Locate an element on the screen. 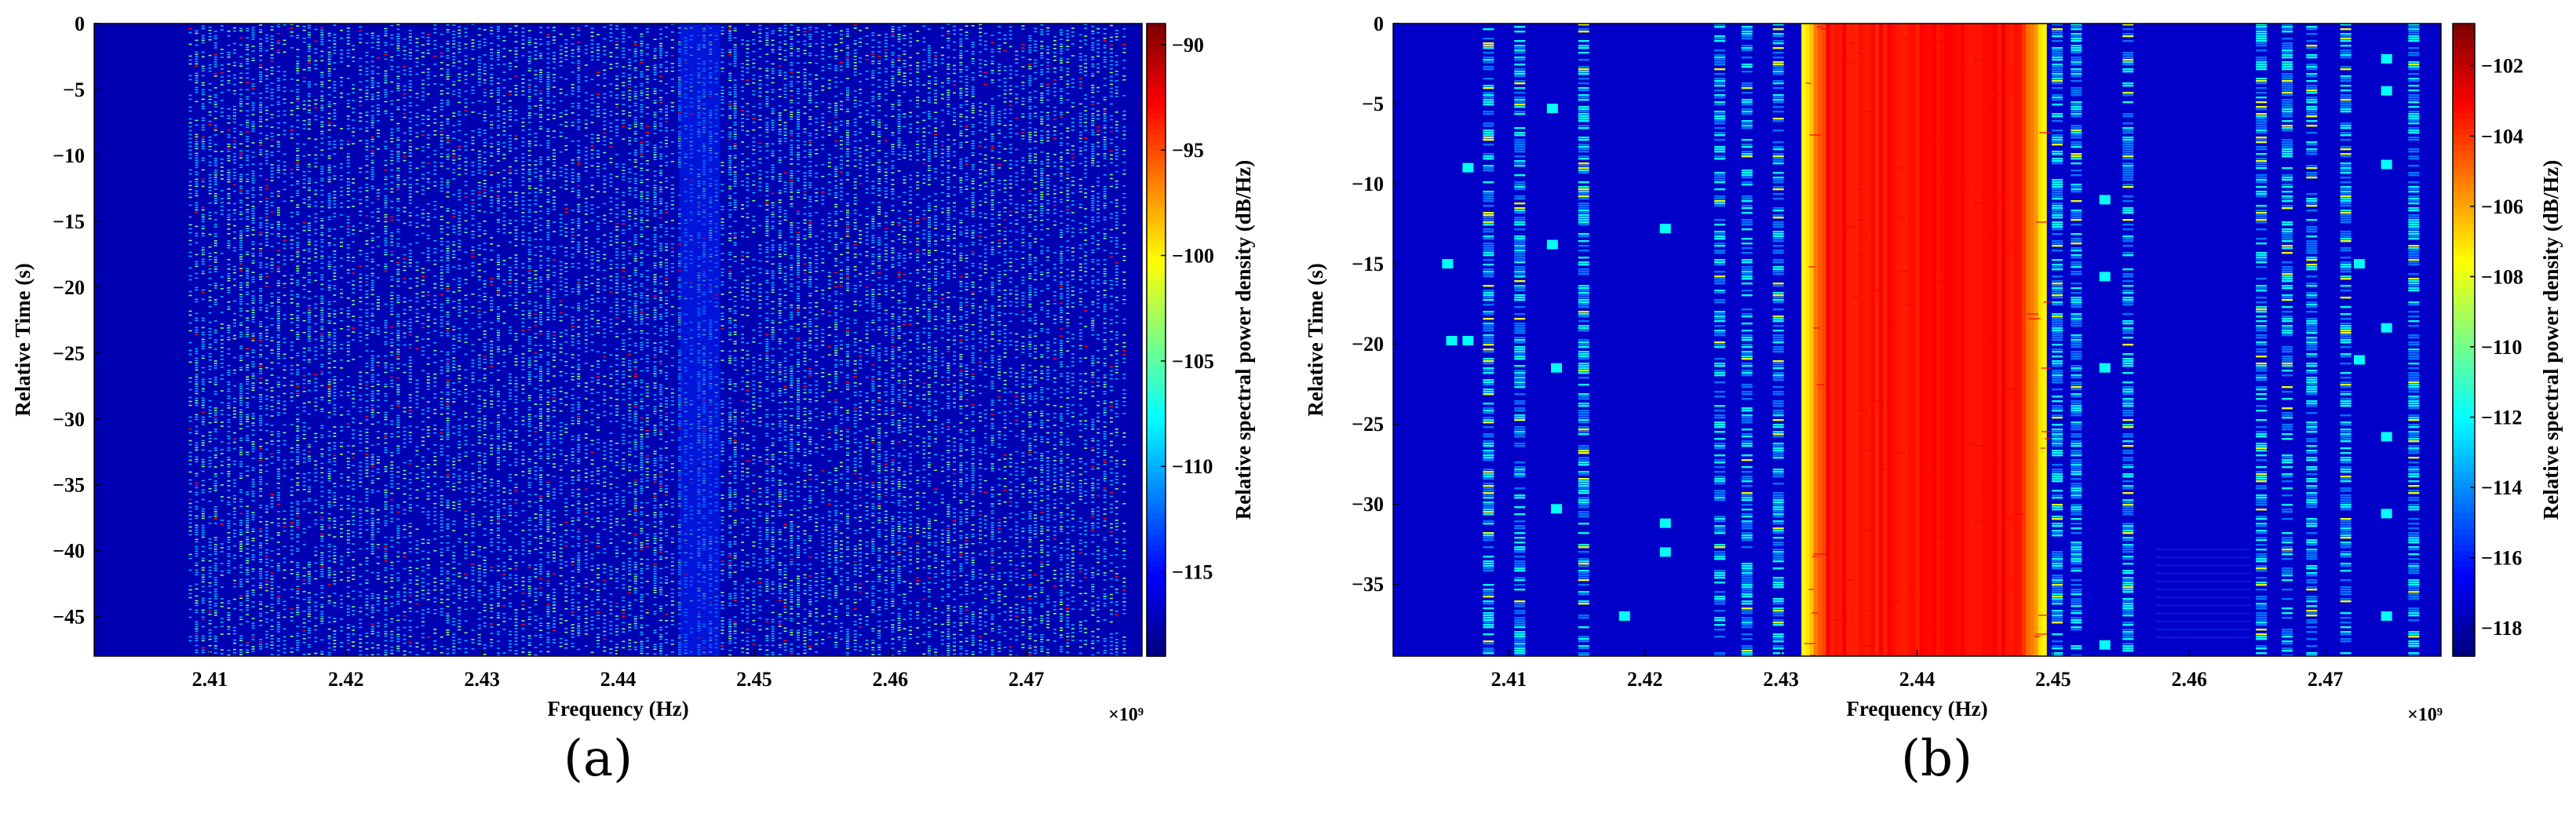  colorbar-tick-label: −112 is located at coordinates (2501, 418).